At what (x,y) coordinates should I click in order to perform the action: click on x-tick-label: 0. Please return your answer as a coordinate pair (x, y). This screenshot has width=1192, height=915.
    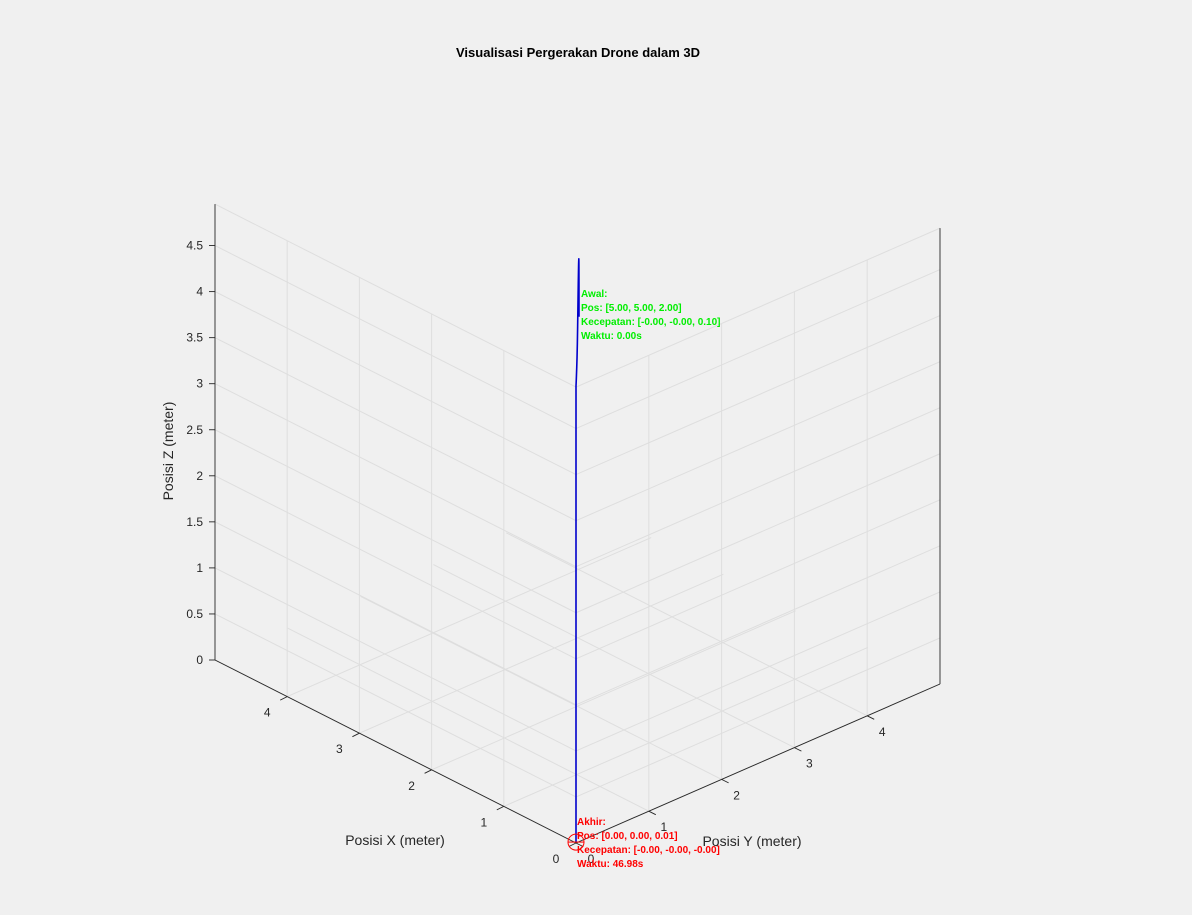
    Looking at the image, I should click on (556, 859).